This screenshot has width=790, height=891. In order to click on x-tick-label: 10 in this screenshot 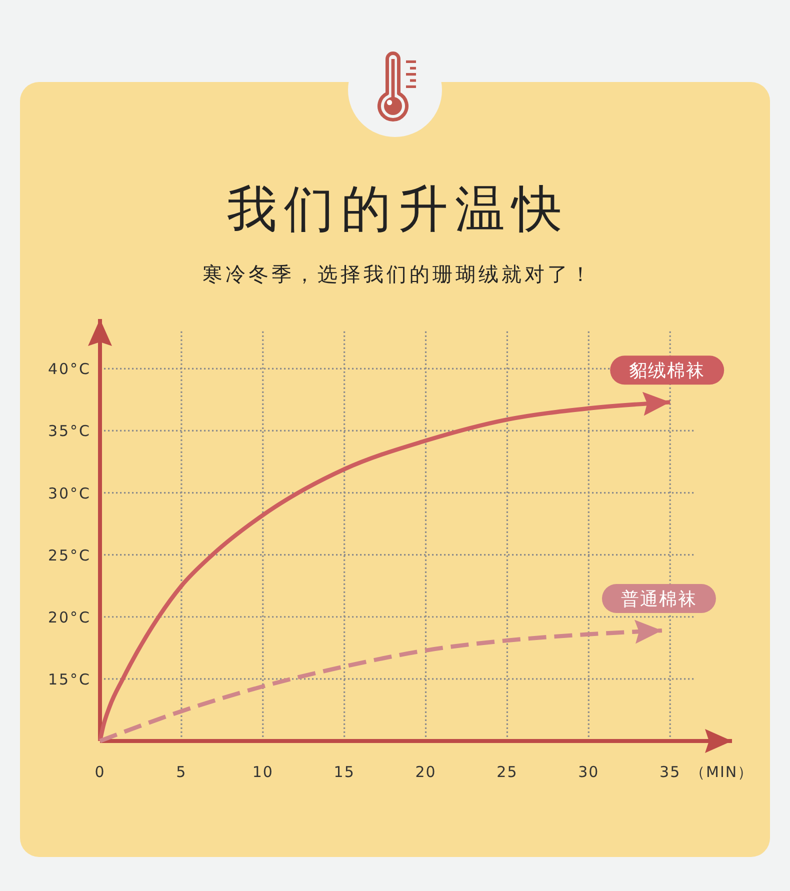, I will do `click(263, 772)`.